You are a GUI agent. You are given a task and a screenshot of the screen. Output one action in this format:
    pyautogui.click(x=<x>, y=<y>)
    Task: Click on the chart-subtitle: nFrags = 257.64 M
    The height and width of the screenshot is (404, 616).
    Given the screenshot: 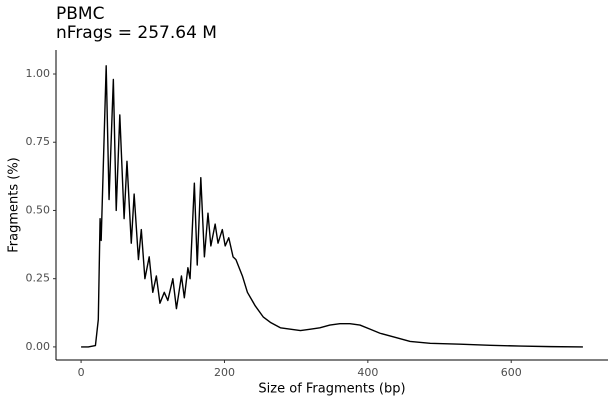 What is the action you would take?
    pyautogui.click(x=136, y=33)
    